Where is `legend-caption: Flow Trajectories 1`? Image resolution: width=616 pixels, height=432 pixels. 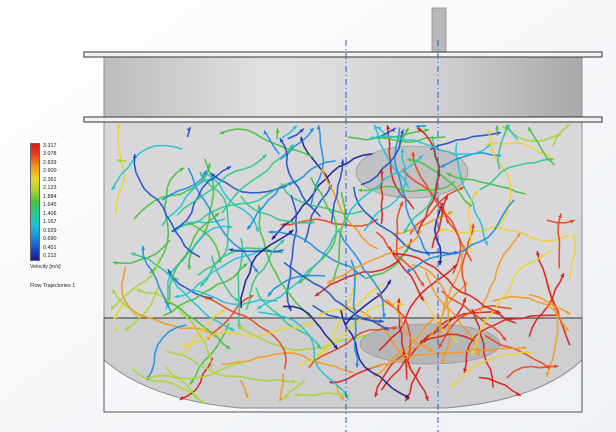
legend-caption: Flow Trajectories 1 is located at coordinates (53, 286).